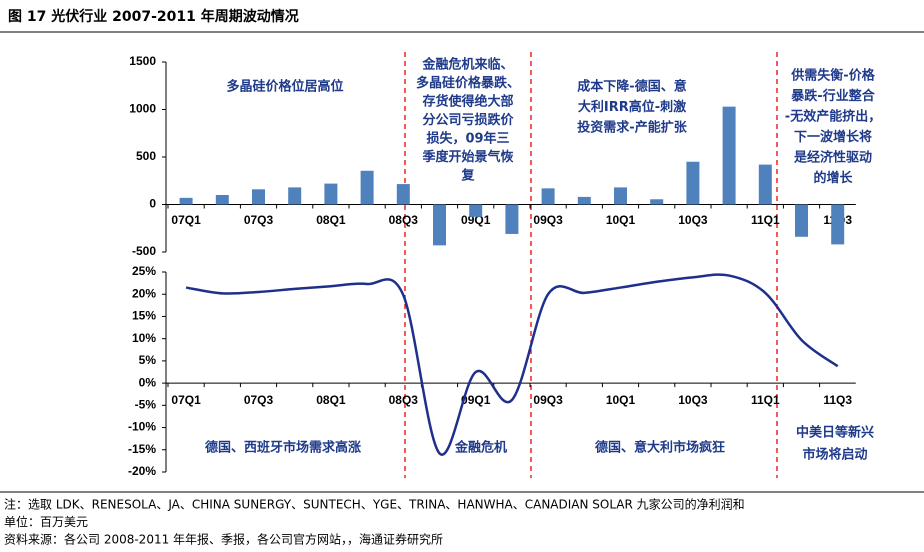  What do you see at coordinates (480, 448) in the screenshot?
I see `annotation: 金融危机` at bounding box center [480, 448].